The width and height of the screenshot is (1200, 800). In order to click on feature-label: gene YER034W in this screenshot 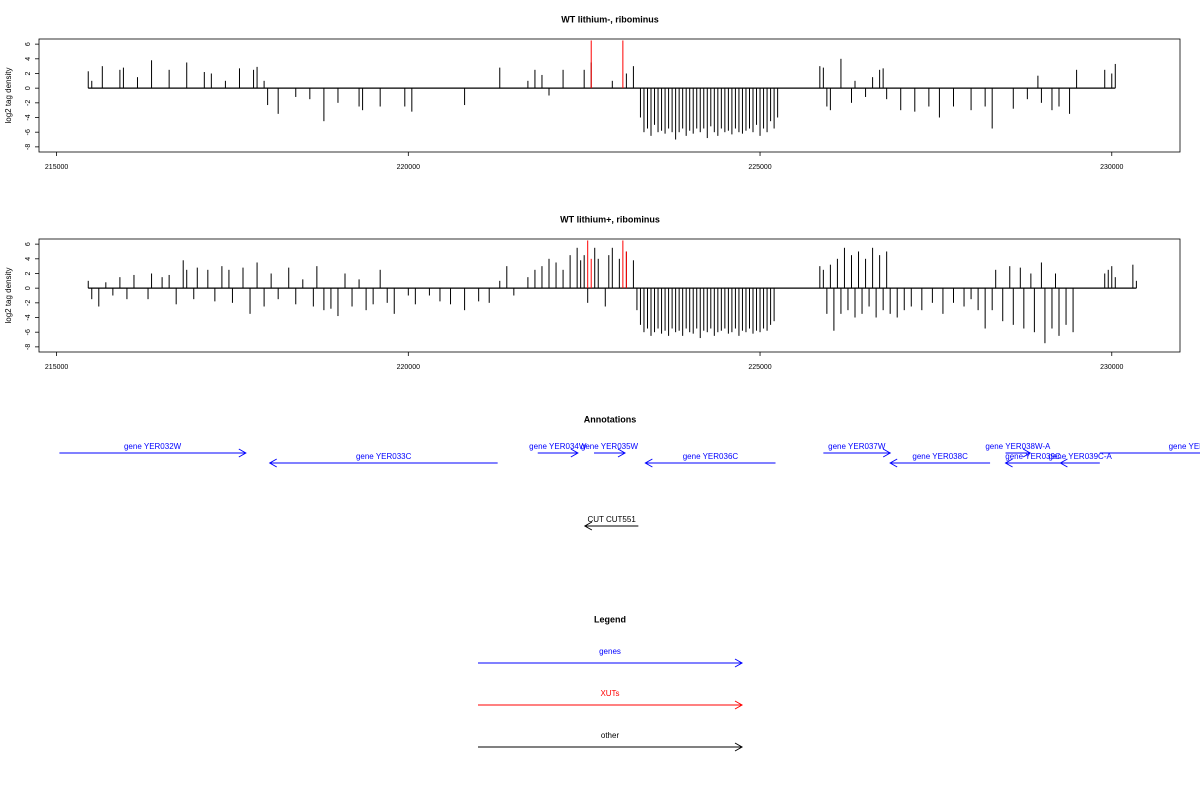, I will do `click(558, 446)`.